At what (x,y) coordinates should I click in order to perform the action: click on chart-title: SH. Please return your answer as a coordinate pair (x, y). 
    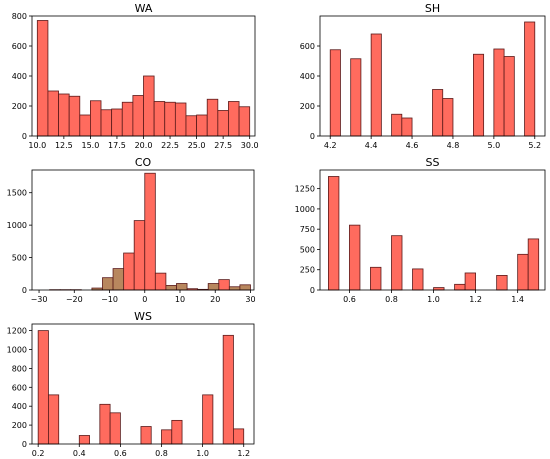
    Looking at the image, I should click on (432, 8).